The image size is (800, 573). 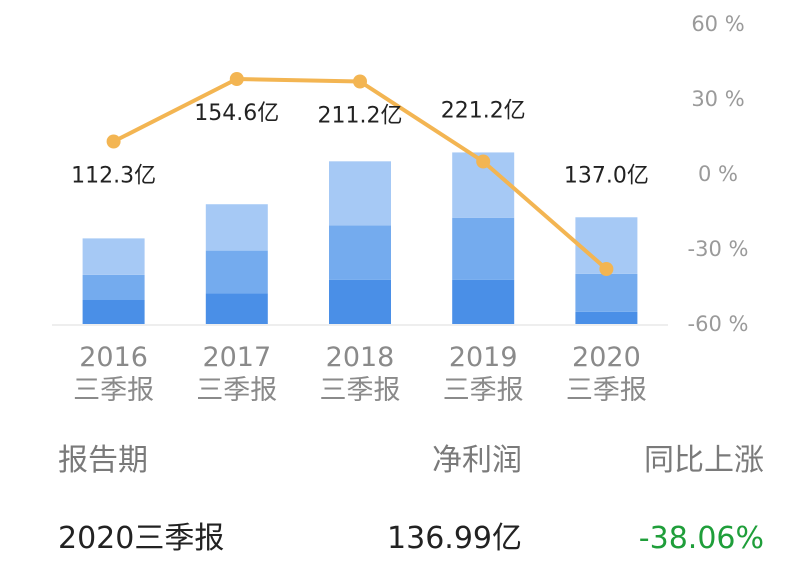 What do you see at coordinates (236, 113) in the screenshot?
I see `bar-value-label: 154.6亿` at bounding box center [236, 113].